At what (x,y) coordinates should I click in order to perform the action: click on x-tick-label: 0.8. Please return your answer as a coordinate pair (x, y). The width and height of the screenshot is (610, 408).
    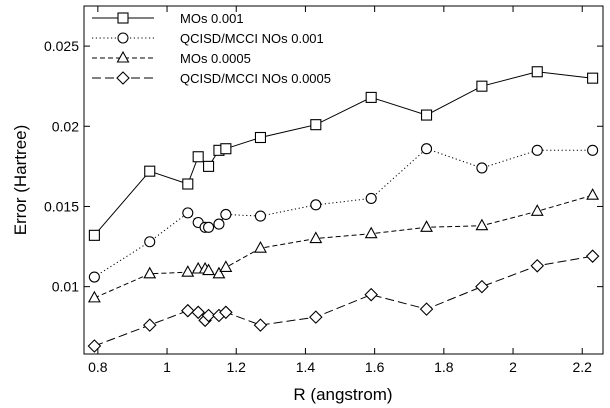
    Looking at the image, I should click on (98, 367).